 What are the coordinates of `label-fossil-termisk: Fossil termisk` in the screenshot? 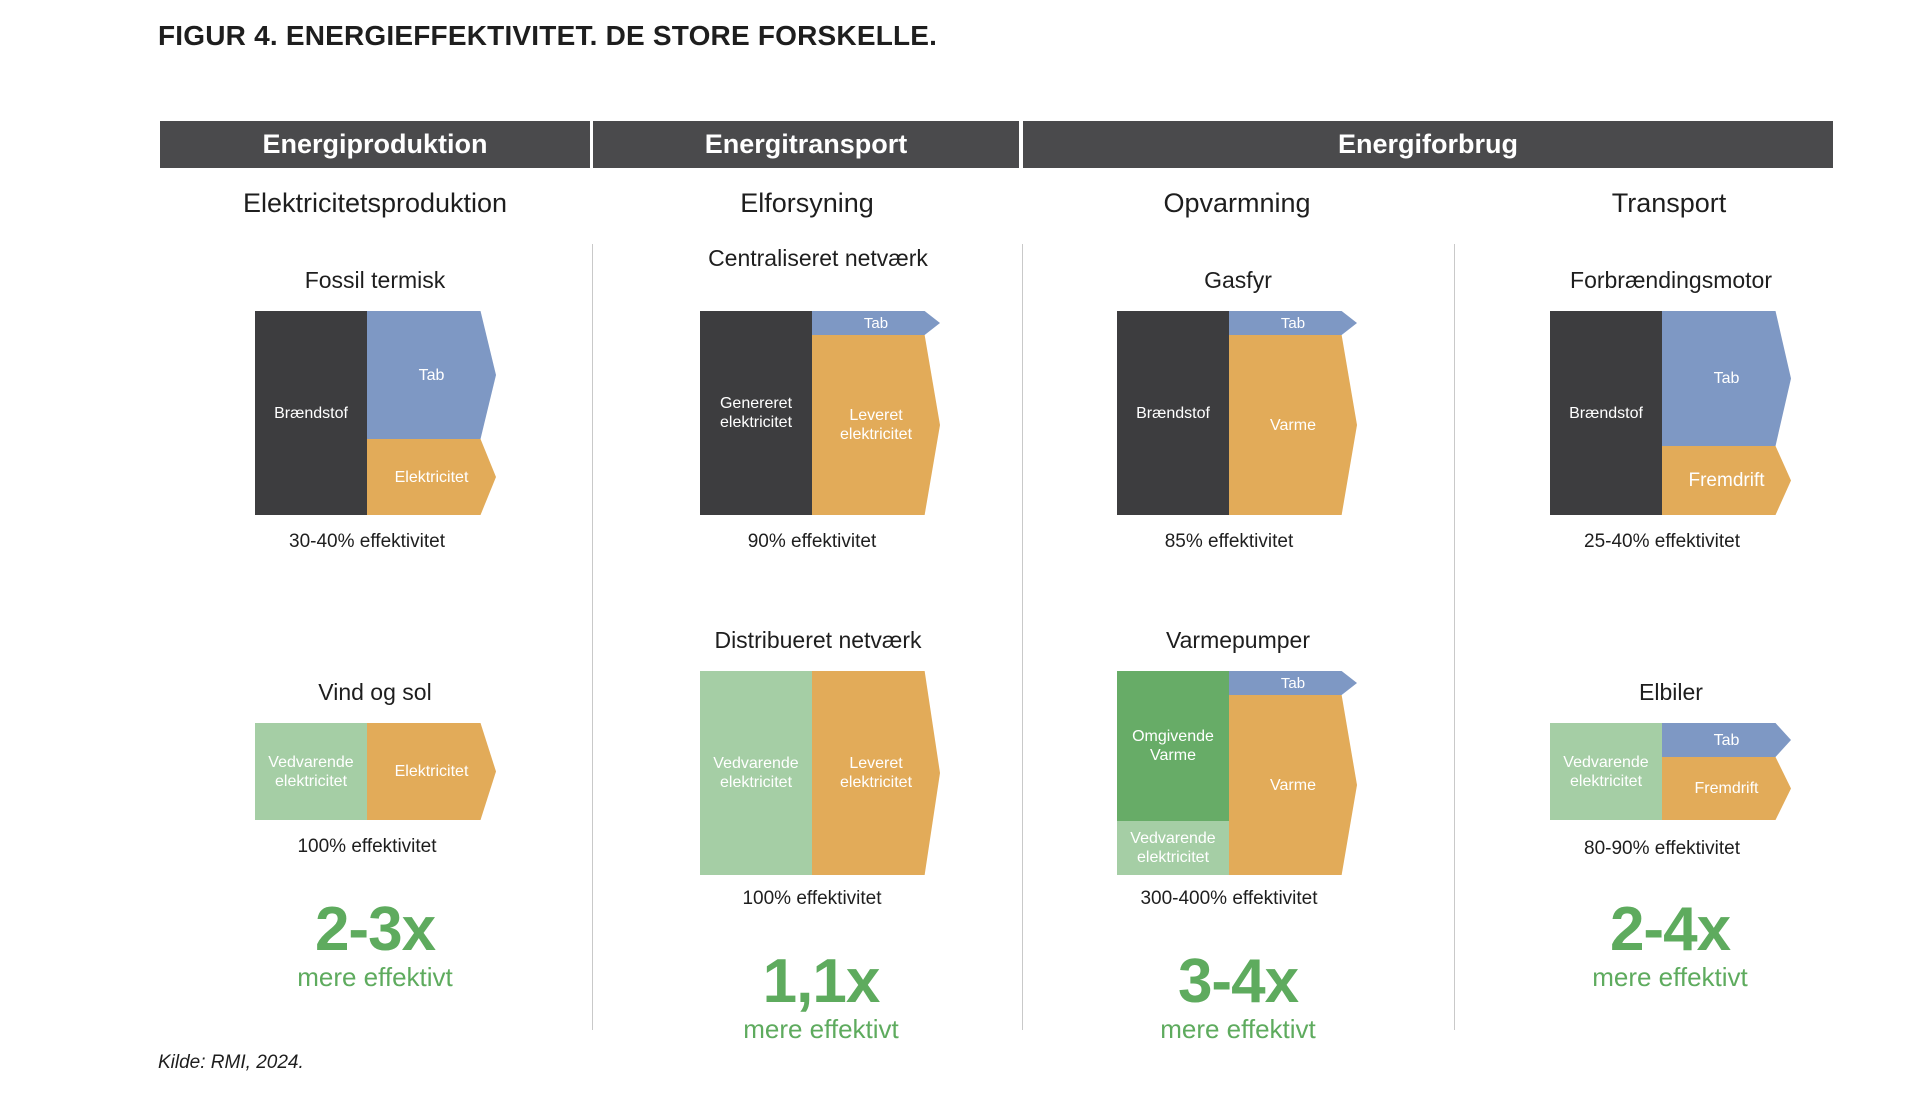 It's located at (375, 280).